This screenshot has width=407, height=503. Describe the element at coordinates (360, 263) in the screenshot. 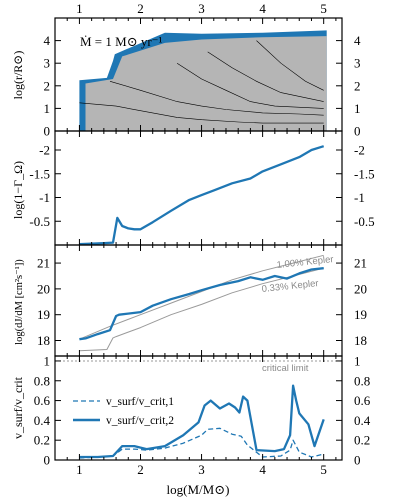

I see `y-tick-label-right: 21` at that location.